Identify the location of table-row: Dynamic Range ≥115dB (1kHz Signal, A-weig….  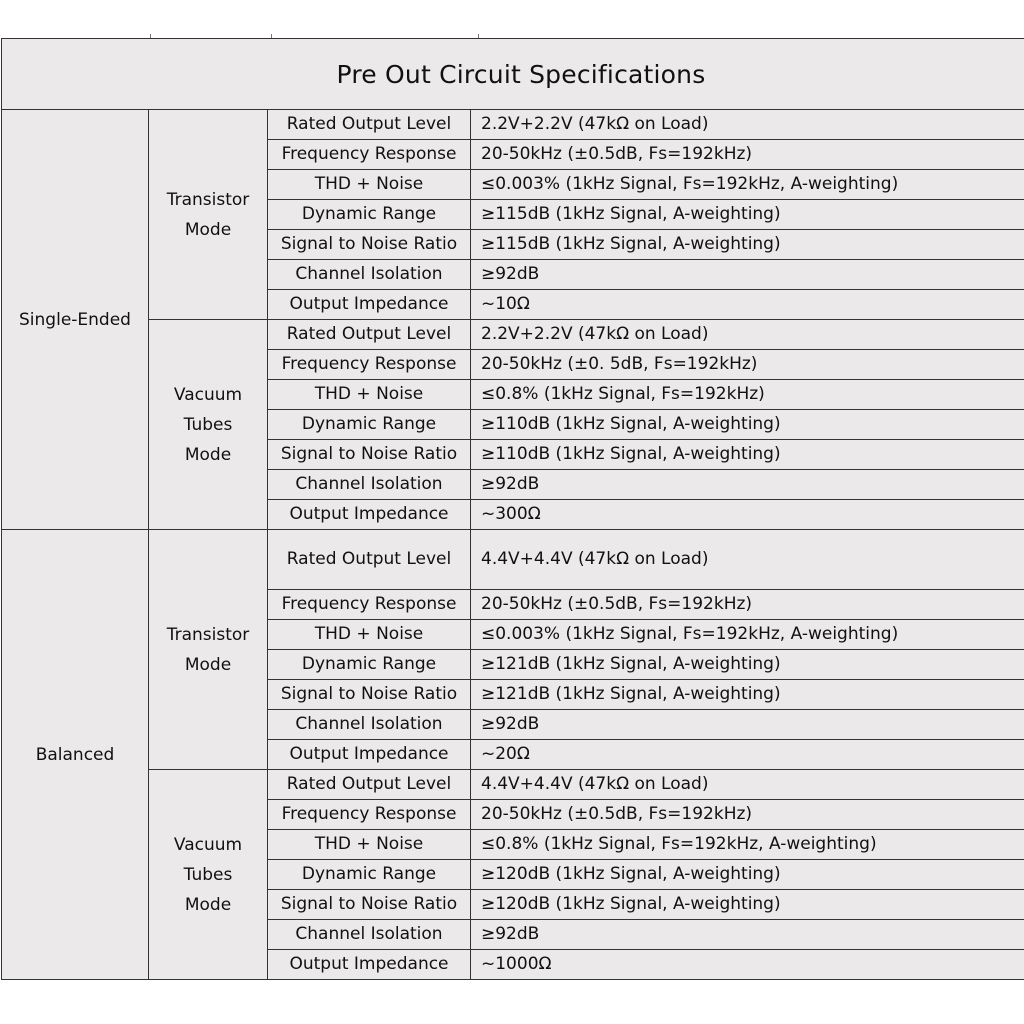
(513, 214).